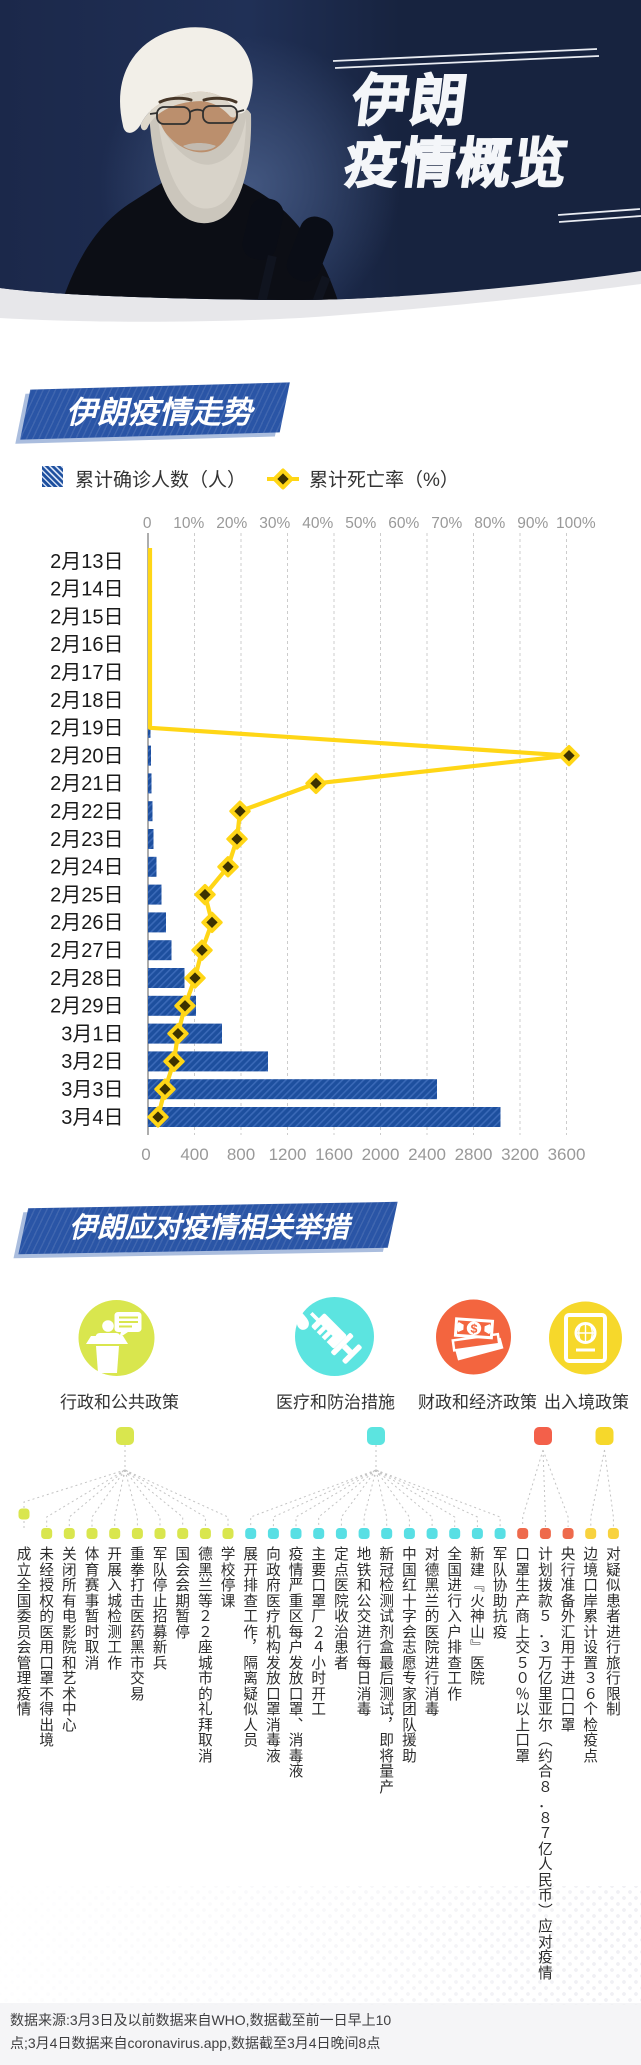 The height and width of the screenshot is (2065, 641). I want to click on svg-text: 3600, so click(567, 1154).